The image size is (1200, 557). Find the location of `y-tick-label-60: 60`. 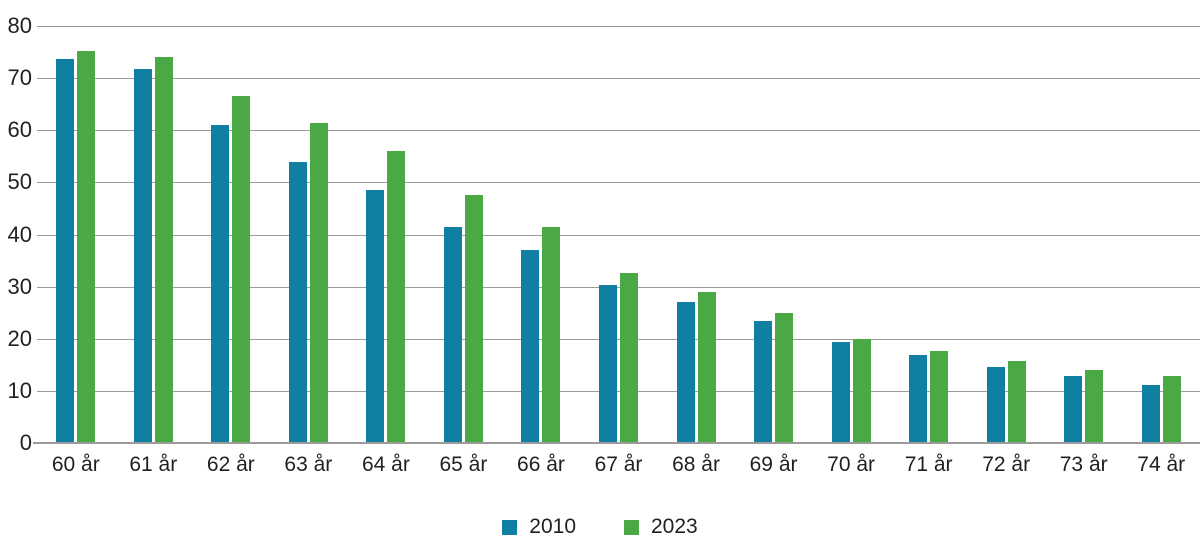

y-tick-label-60: 60 is located at coordinates (19, 130).